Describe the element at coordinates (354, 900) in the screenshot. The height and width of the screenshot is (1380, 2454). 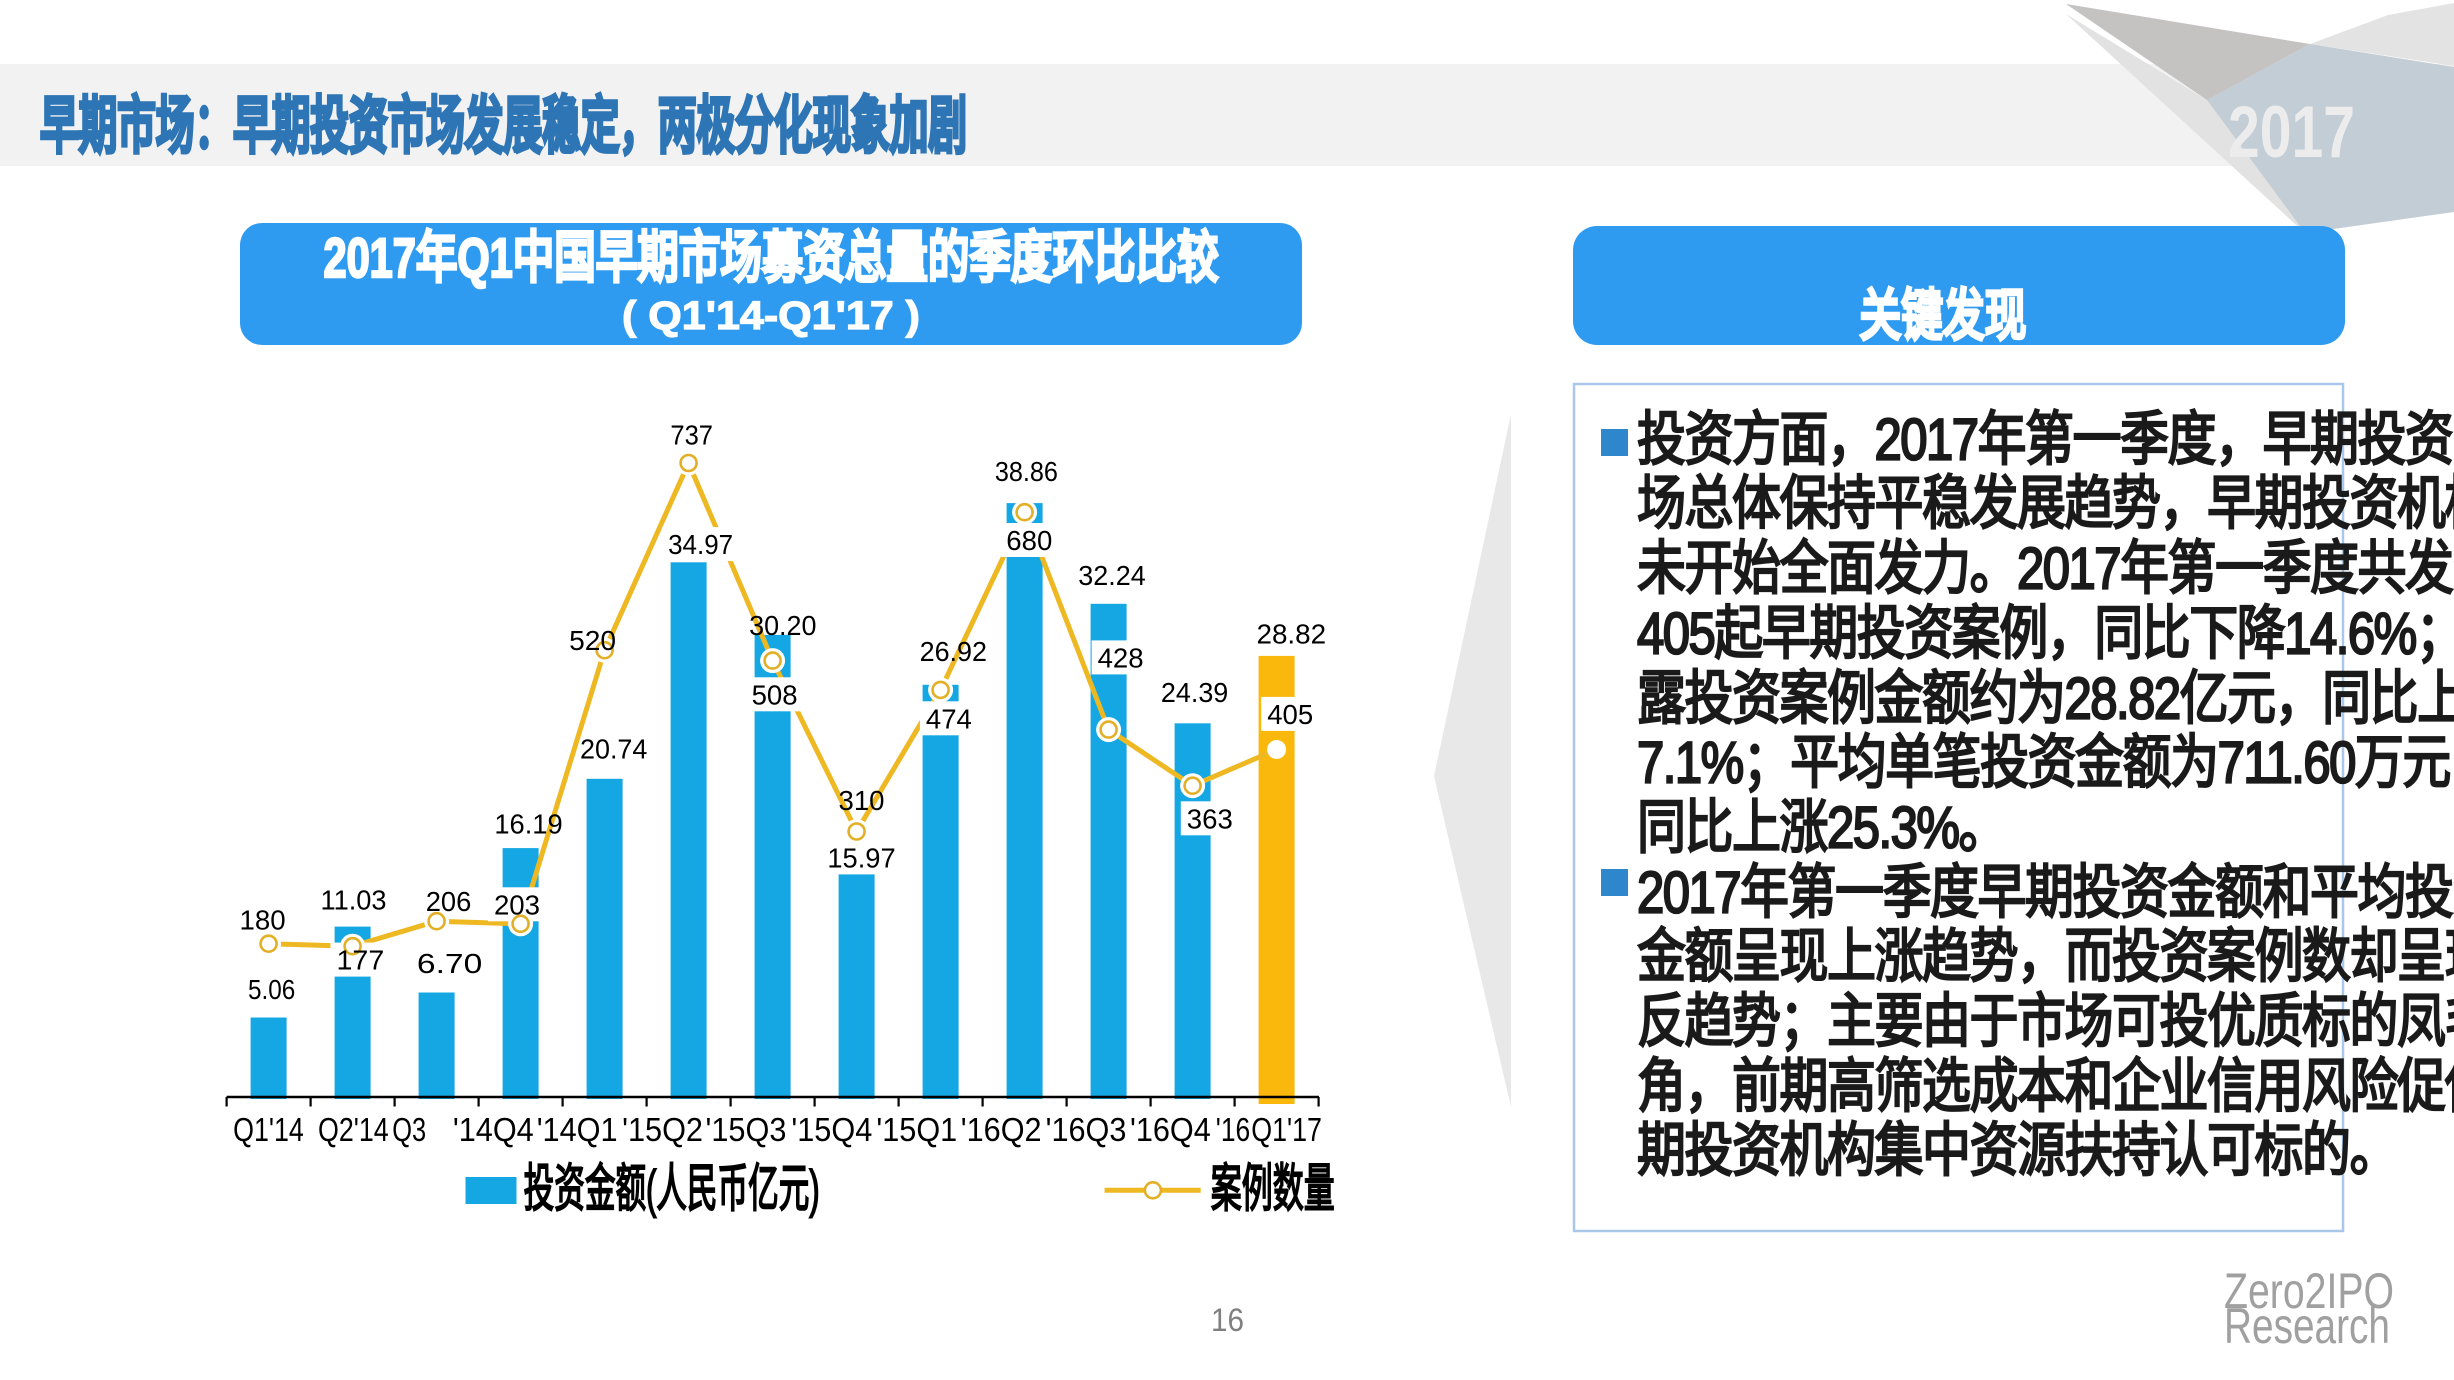
I see `svg-text: 11.03` at that location.